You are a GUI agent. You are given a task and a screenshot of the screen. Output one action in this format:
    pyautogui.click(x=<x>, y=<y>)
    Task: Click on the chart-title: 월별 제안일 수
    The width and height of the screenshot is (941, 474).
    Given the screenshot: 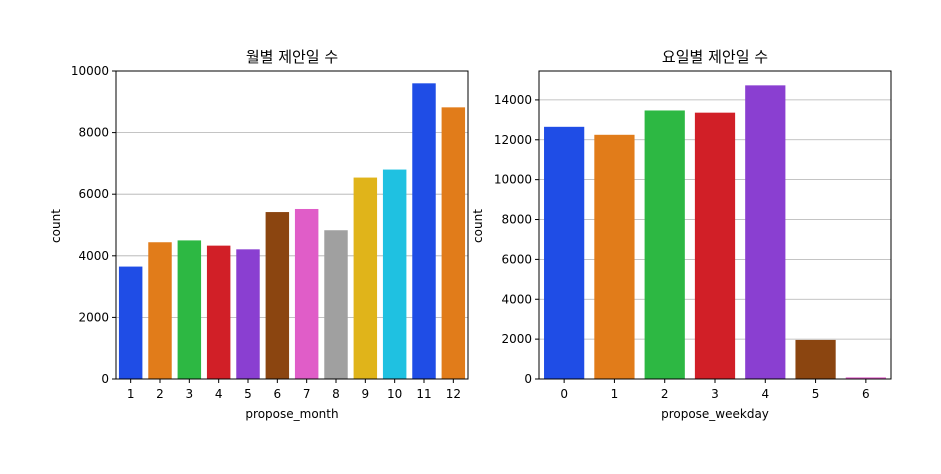 What is the action you would take?
    pyautogui.click(x=292, y=57)
    